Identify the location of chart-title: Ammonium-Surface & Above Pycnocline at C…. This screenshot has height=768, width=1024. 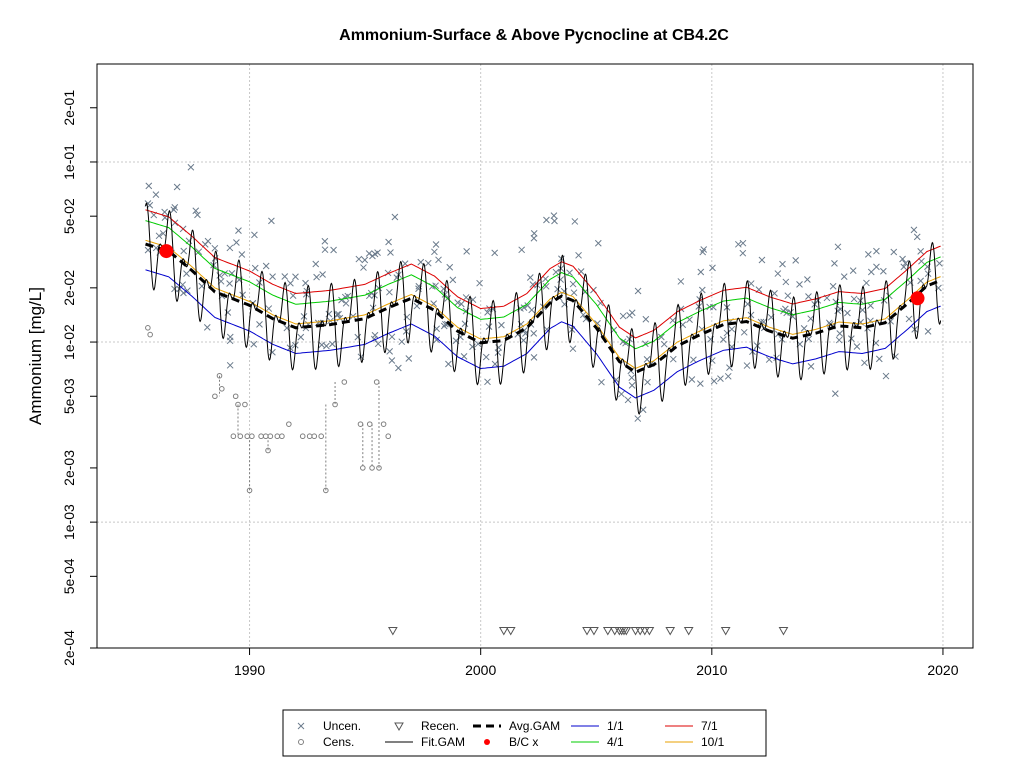
(534, 35).